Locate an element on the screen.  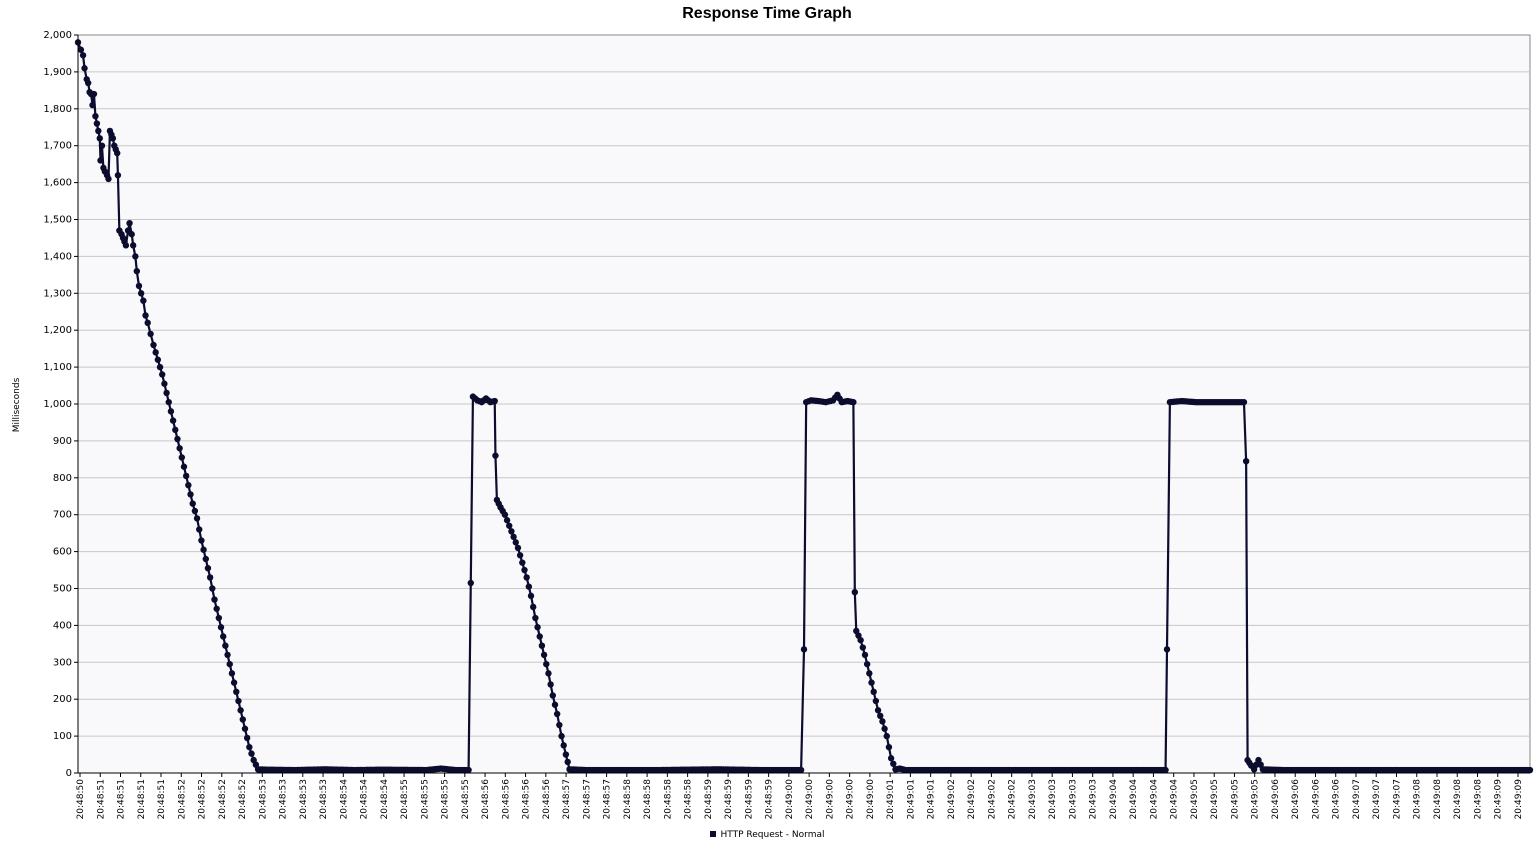
x-tick-label: 20:48:55 is located at coordinates (446, 799).